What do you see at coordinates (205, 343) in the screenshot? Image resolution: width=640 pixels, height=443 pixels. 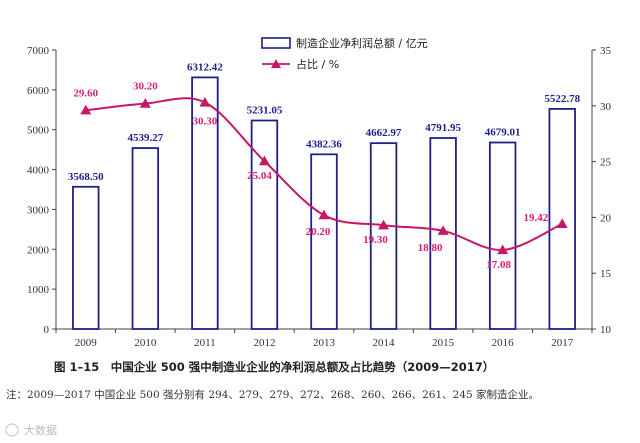 I see `x-tick-label: 2011` at bounding box center [205, 343].